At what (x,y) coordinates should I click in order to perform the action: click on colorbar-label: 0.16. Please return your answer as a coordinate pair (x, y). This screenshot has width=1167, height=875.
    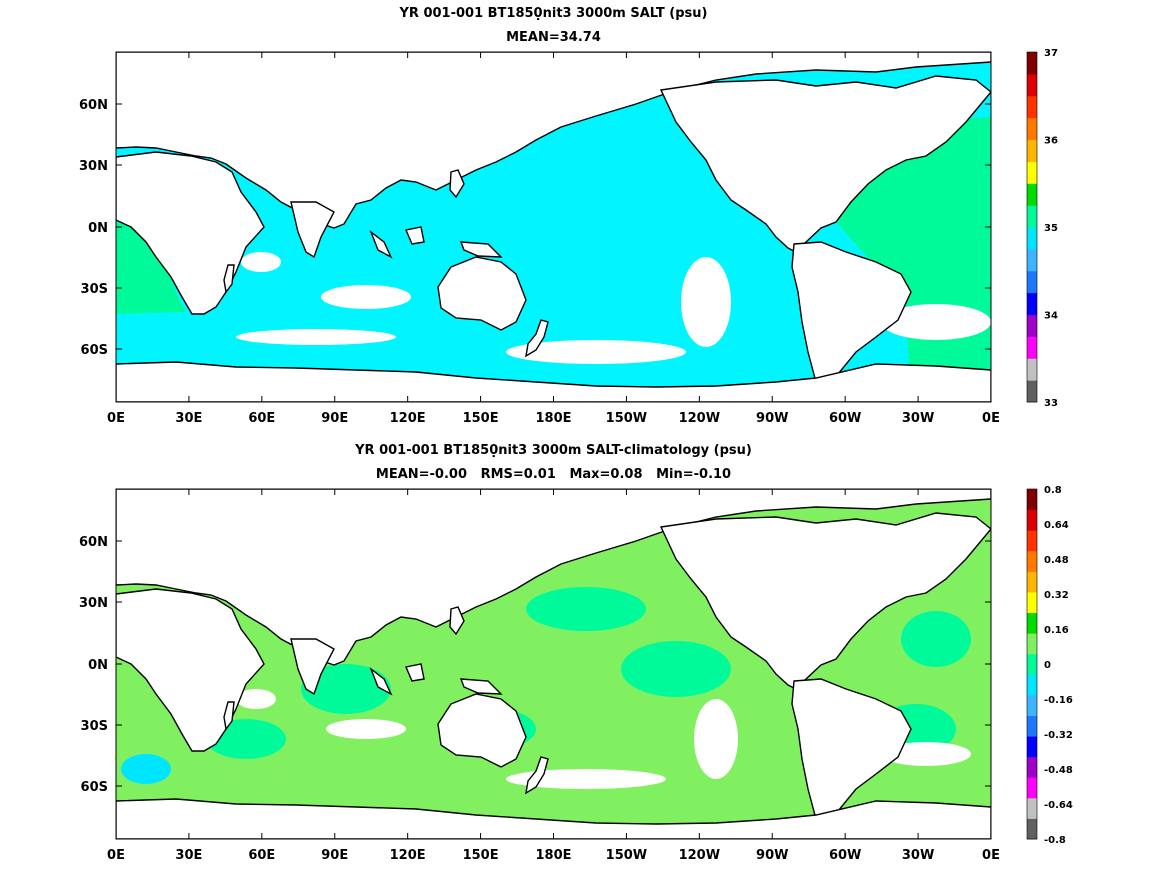
    Looking at the image, I should click on (1056, 630).